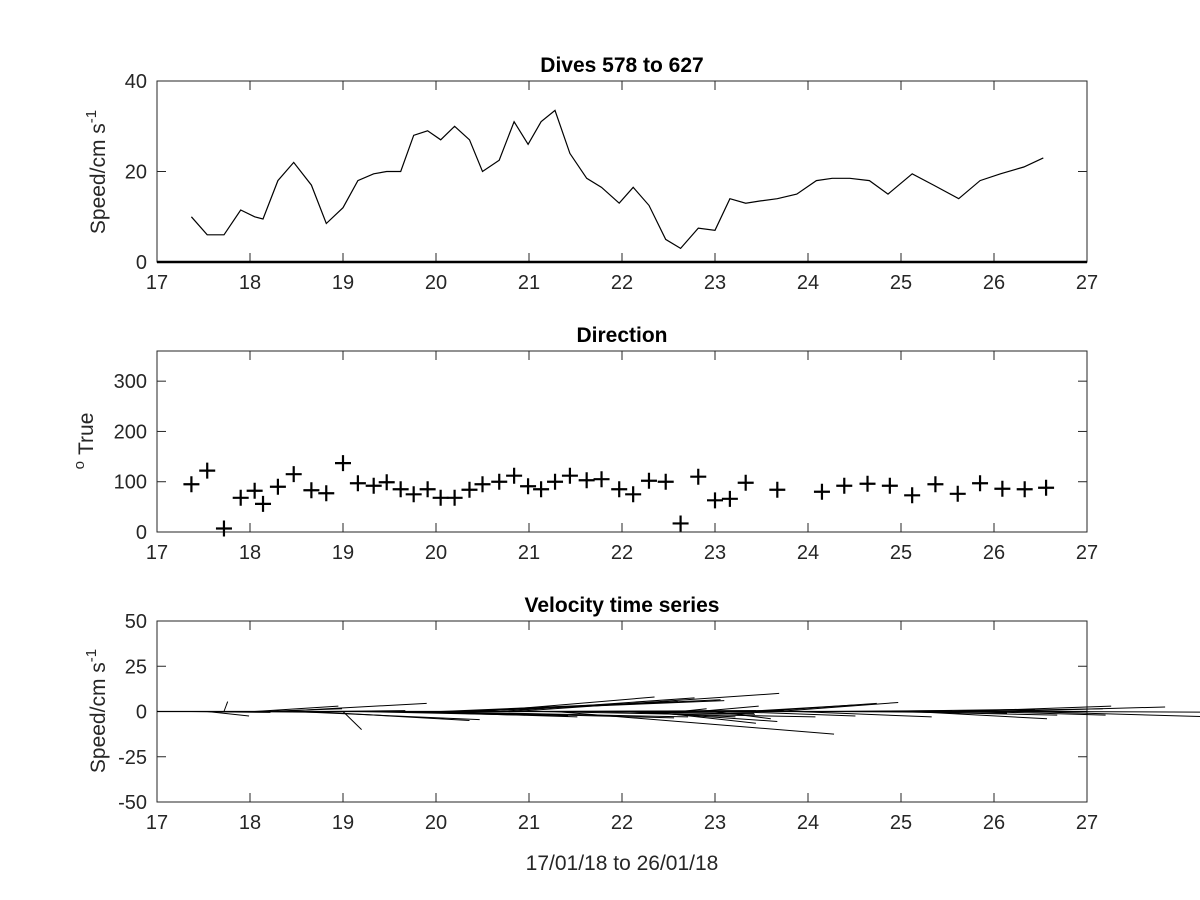  I want to click on velocity-sticks-group, so click(678, 713).